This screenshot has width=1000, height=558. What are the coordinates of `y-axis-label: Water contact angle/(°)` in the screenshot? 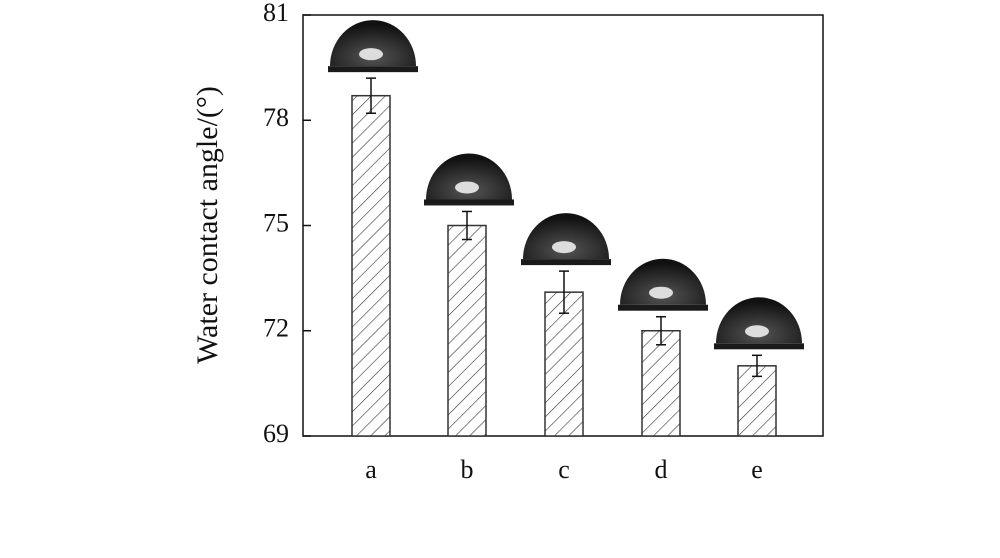 It's located at (207, 225).